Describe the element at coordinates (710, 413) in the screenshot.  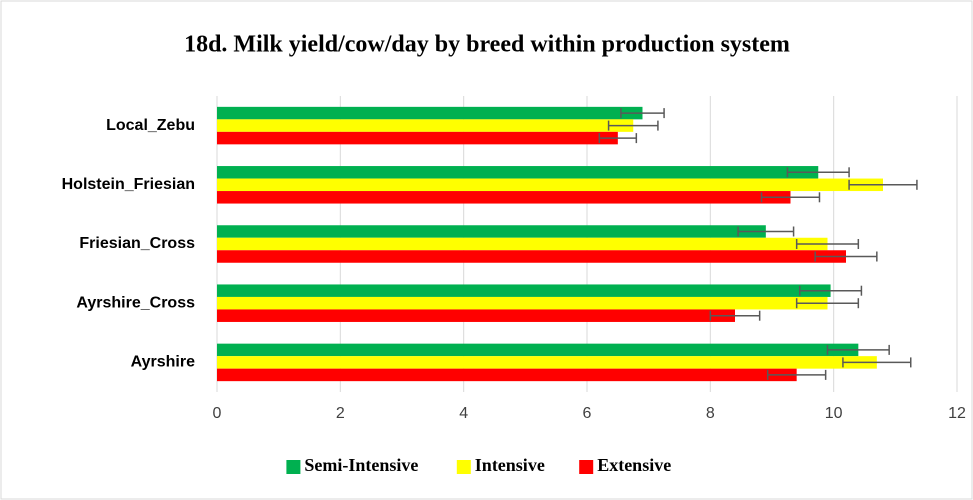
I see `x-tick-label: 8` at that location.